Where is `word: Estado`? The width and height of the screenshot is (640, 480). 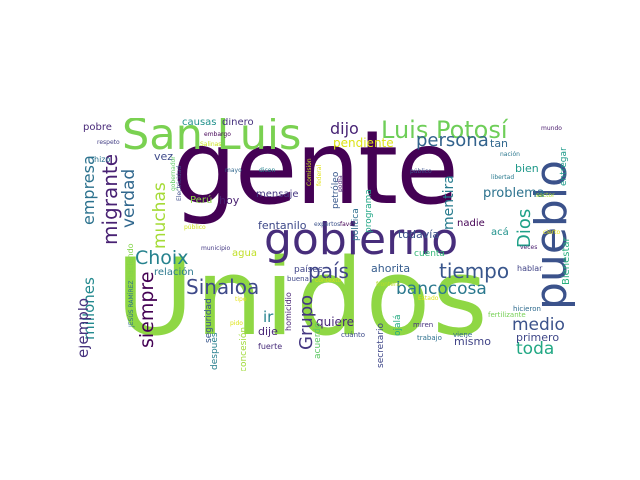 word: Estado is located at coordinates (428, 298).